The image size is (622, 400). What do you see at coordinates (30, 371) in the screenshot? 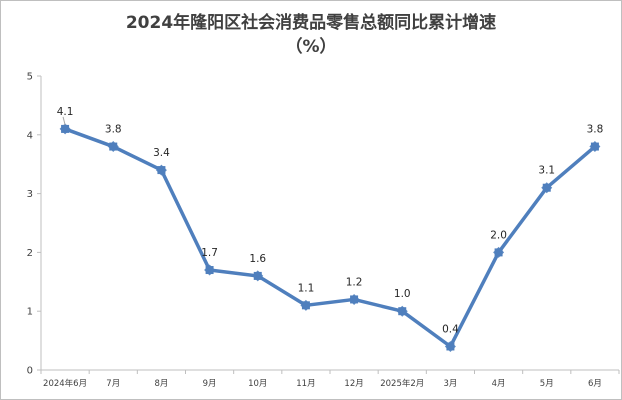
I see `y-tick-label: 0` at bounding box center [30, 371].